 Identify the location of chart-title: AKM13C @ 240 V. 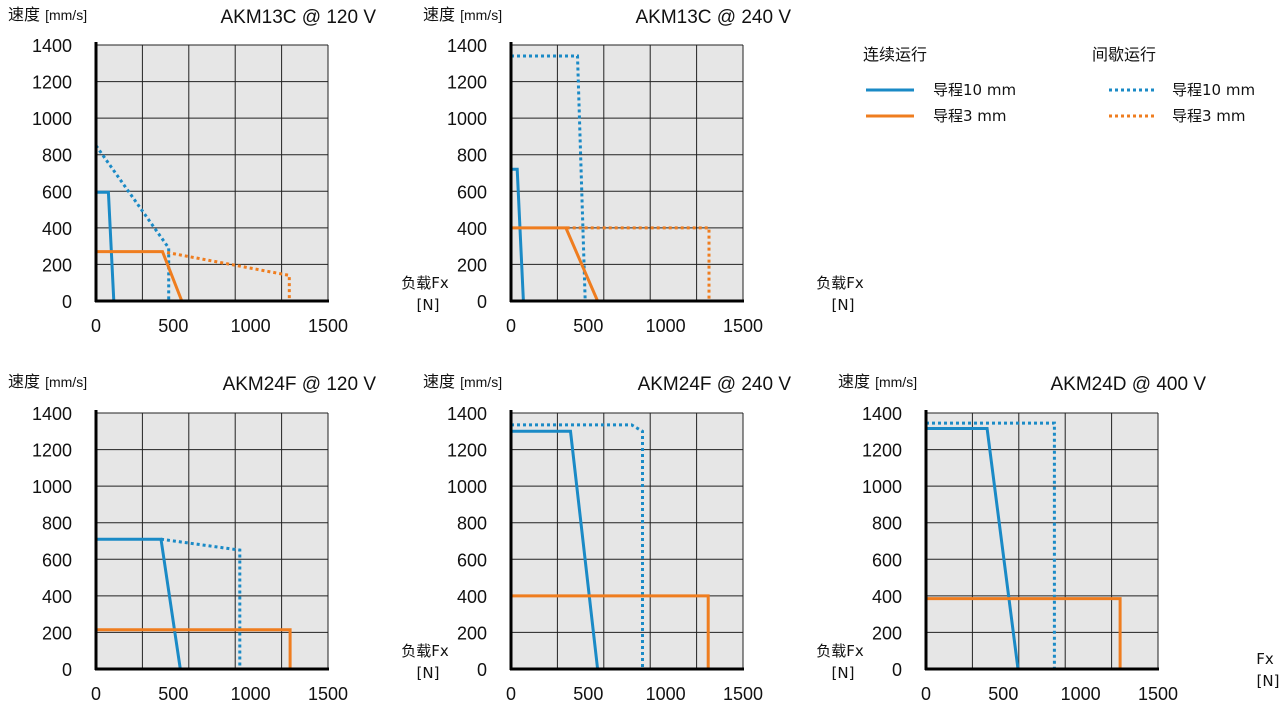
(713, 17).